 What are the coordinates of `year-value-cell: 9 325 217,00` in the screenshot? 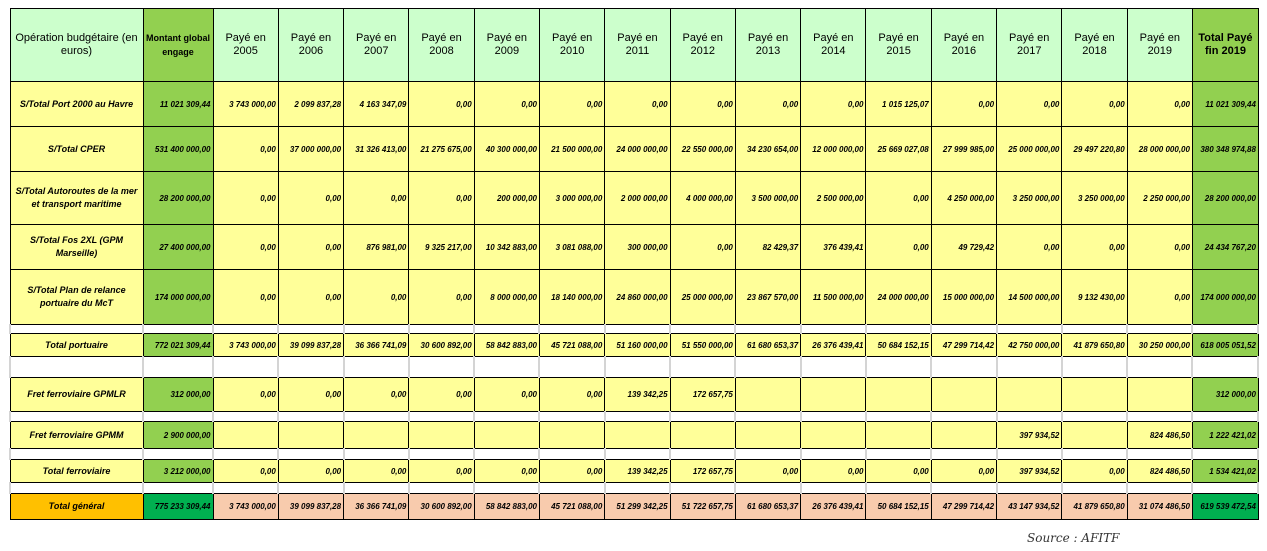 It's located at (441, 247).